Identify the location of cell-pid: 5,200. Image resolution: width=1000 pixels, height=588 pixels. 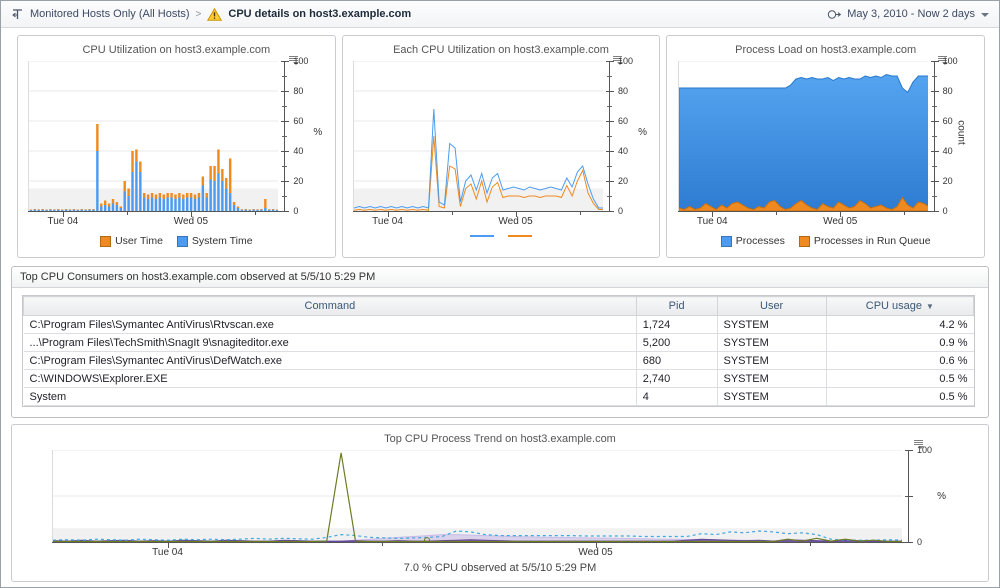
(677, 342).